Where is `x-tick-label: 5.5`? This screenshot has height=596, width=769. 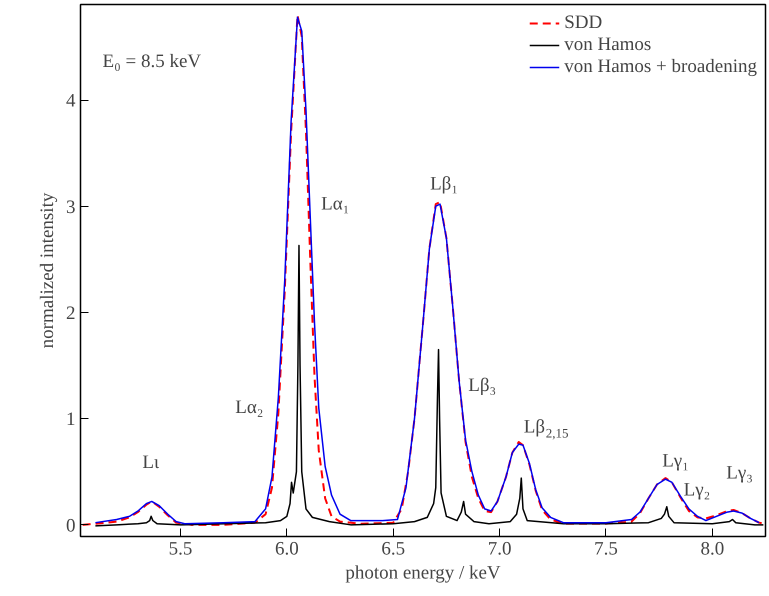 x-tick-label: 5.5 is located at coordinates (180, 549).